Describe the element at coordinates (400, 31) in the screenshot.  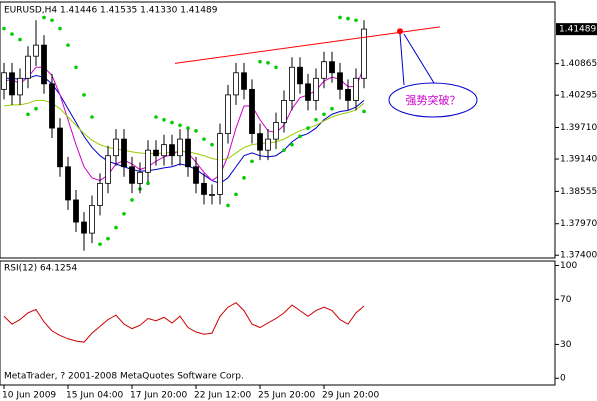
I see `marker` at that location.